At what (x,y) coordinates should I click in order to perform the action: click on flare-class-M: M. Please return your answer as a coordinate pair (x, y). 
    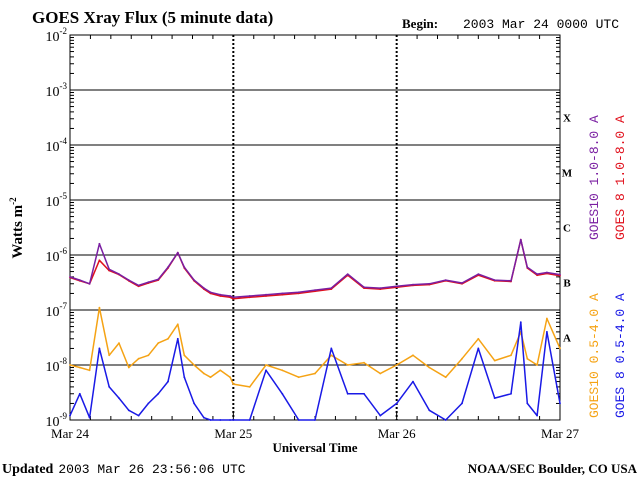
    Looking at the image, I should click on (567, 174).